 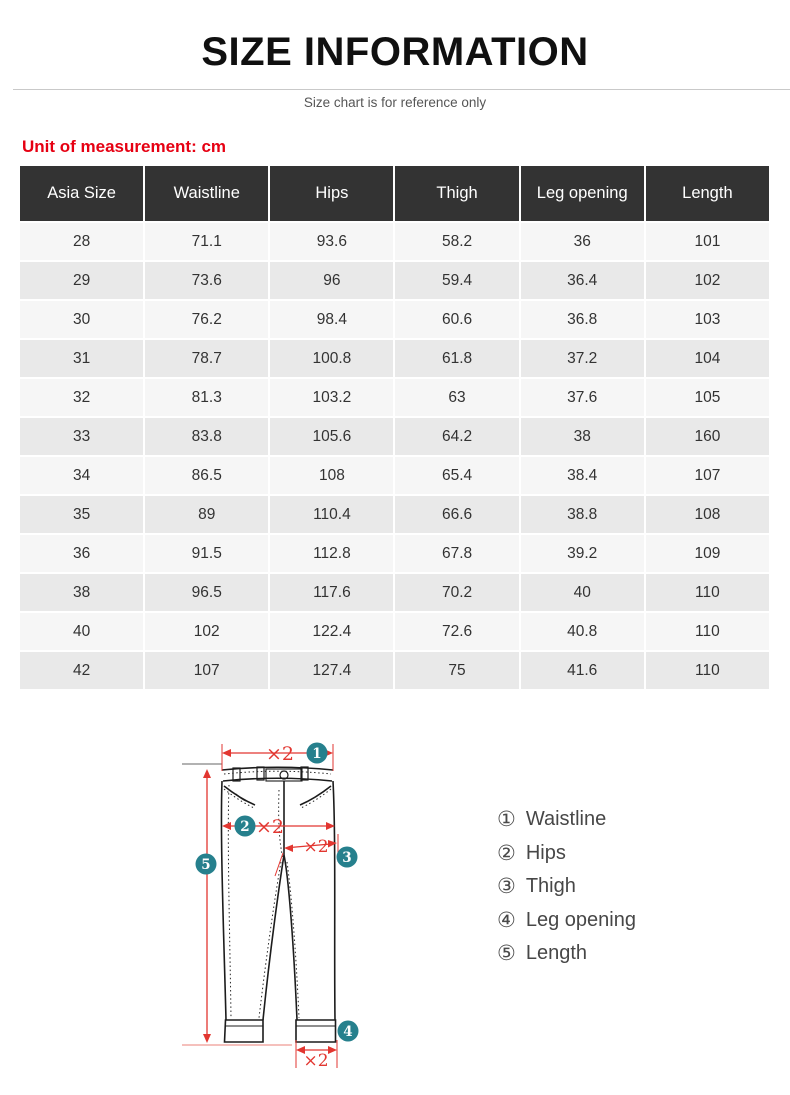 I want to click on table-row: 42 107 127.4 75 41.6 110, so click(x=394, y=670).